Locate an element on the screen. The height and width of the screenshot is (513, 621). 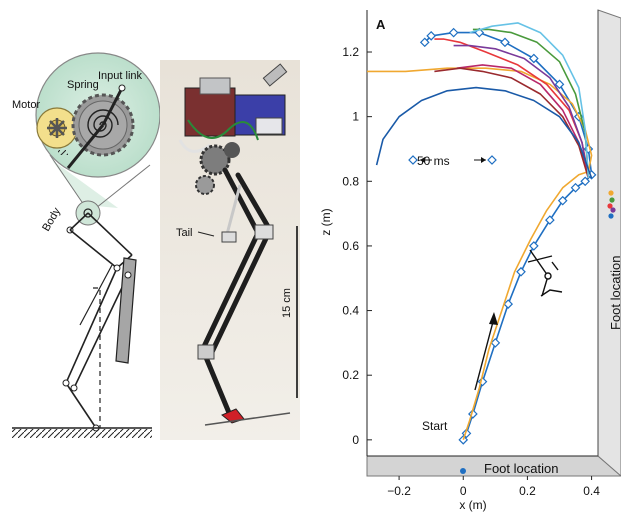
y-tick-label: 0.4 is located at coordinates (350, 311).